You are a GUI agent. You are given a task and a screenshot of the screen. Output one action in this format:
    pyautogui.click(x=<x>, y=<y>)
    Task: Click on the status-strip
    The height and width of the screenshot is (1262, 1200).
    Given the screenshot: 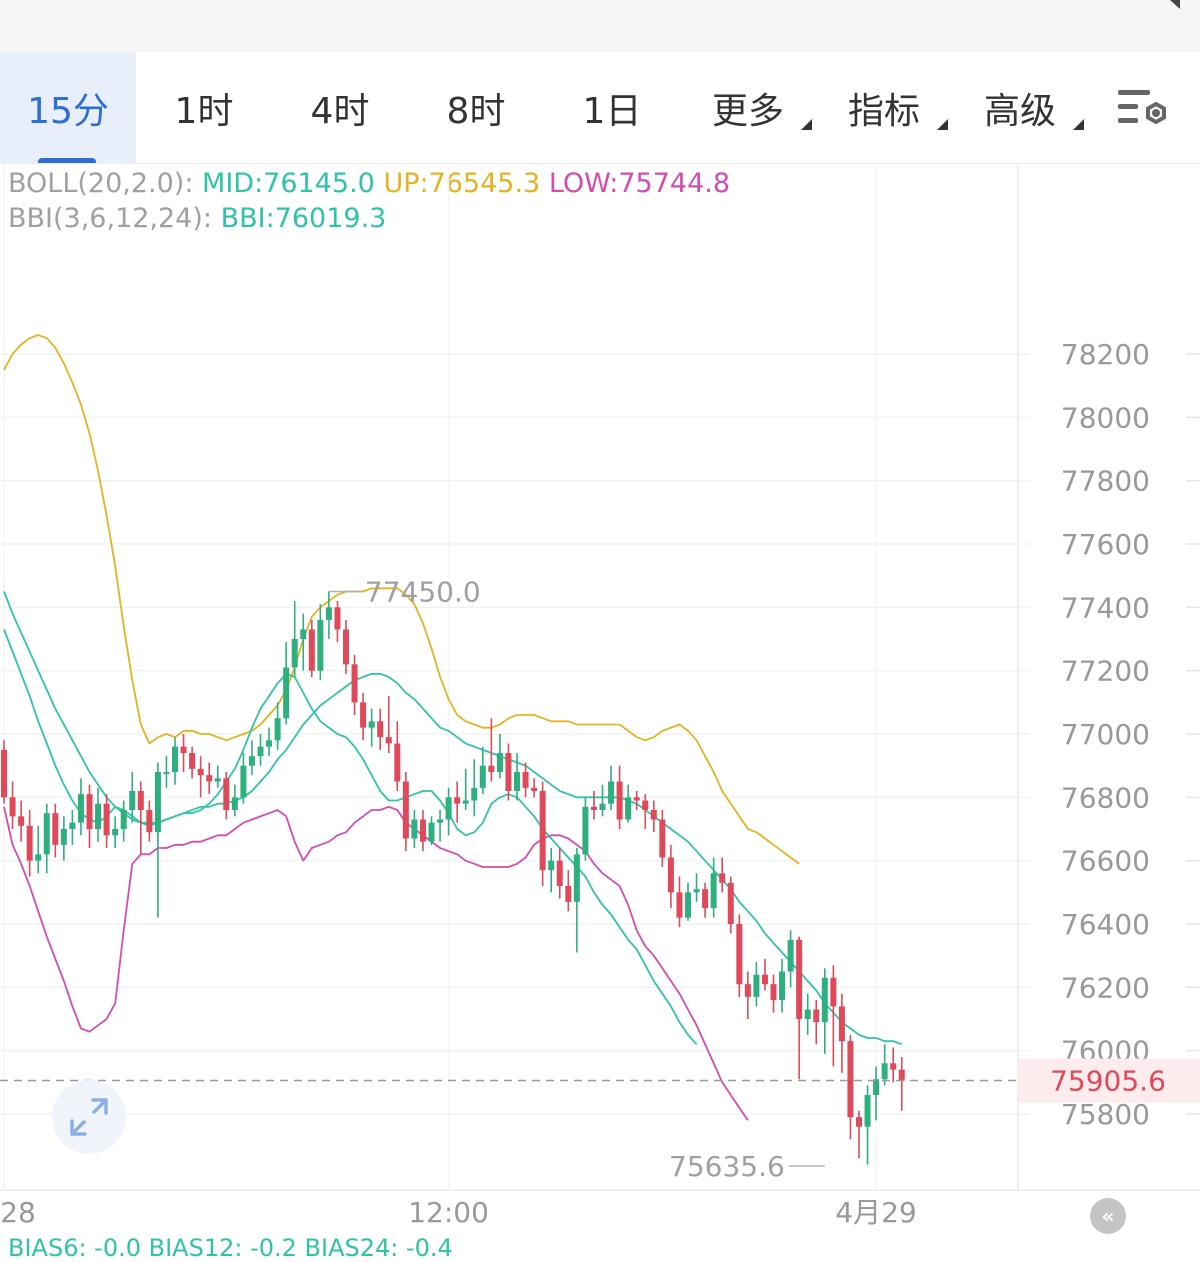 What is the action you would take?
    pyautogui.click(x=600, y=26)
    